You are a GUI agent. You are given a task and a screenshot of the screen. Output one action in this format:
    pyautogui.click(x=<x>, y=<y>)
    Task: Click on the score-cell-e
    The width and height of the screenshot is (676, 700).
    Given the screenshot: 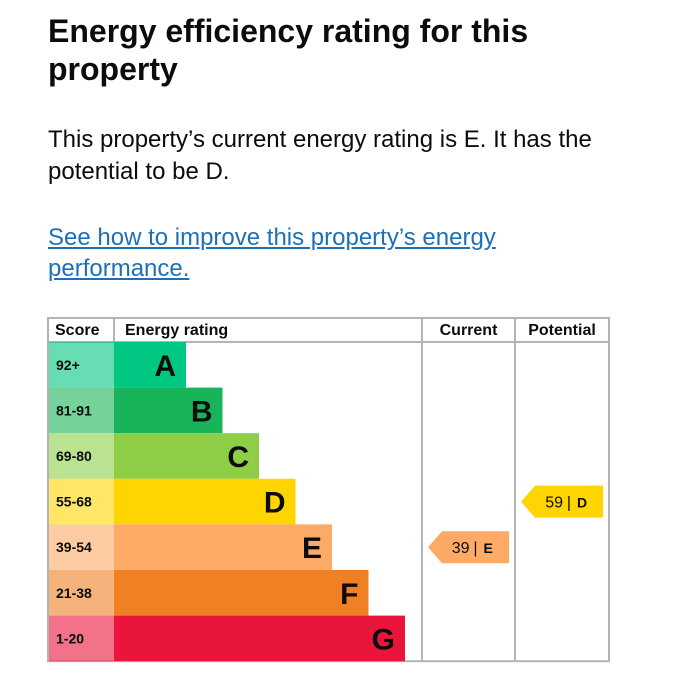 What is the action you would take?
    pyautogui.click(x=81, y=547)
    